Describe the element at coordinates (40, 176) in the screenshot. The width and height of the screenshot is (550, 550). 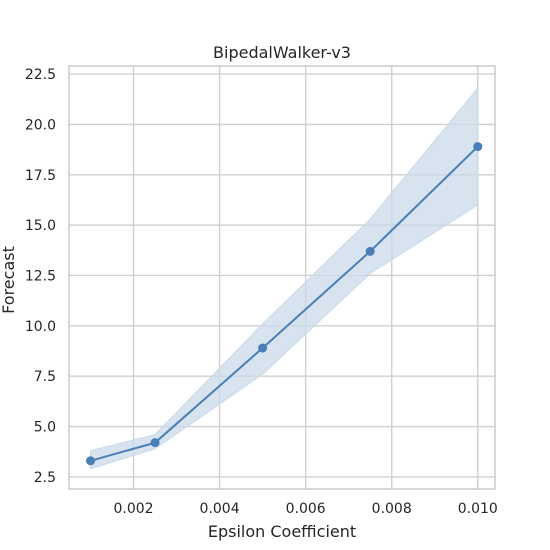
I see `y-tick-label: 17.5` at that location.